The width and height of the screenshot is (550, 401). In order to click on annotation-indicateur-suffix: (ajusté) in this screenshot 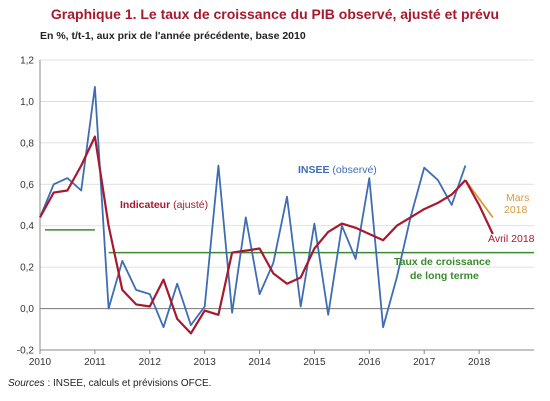, I will do `click(189, 205)`.